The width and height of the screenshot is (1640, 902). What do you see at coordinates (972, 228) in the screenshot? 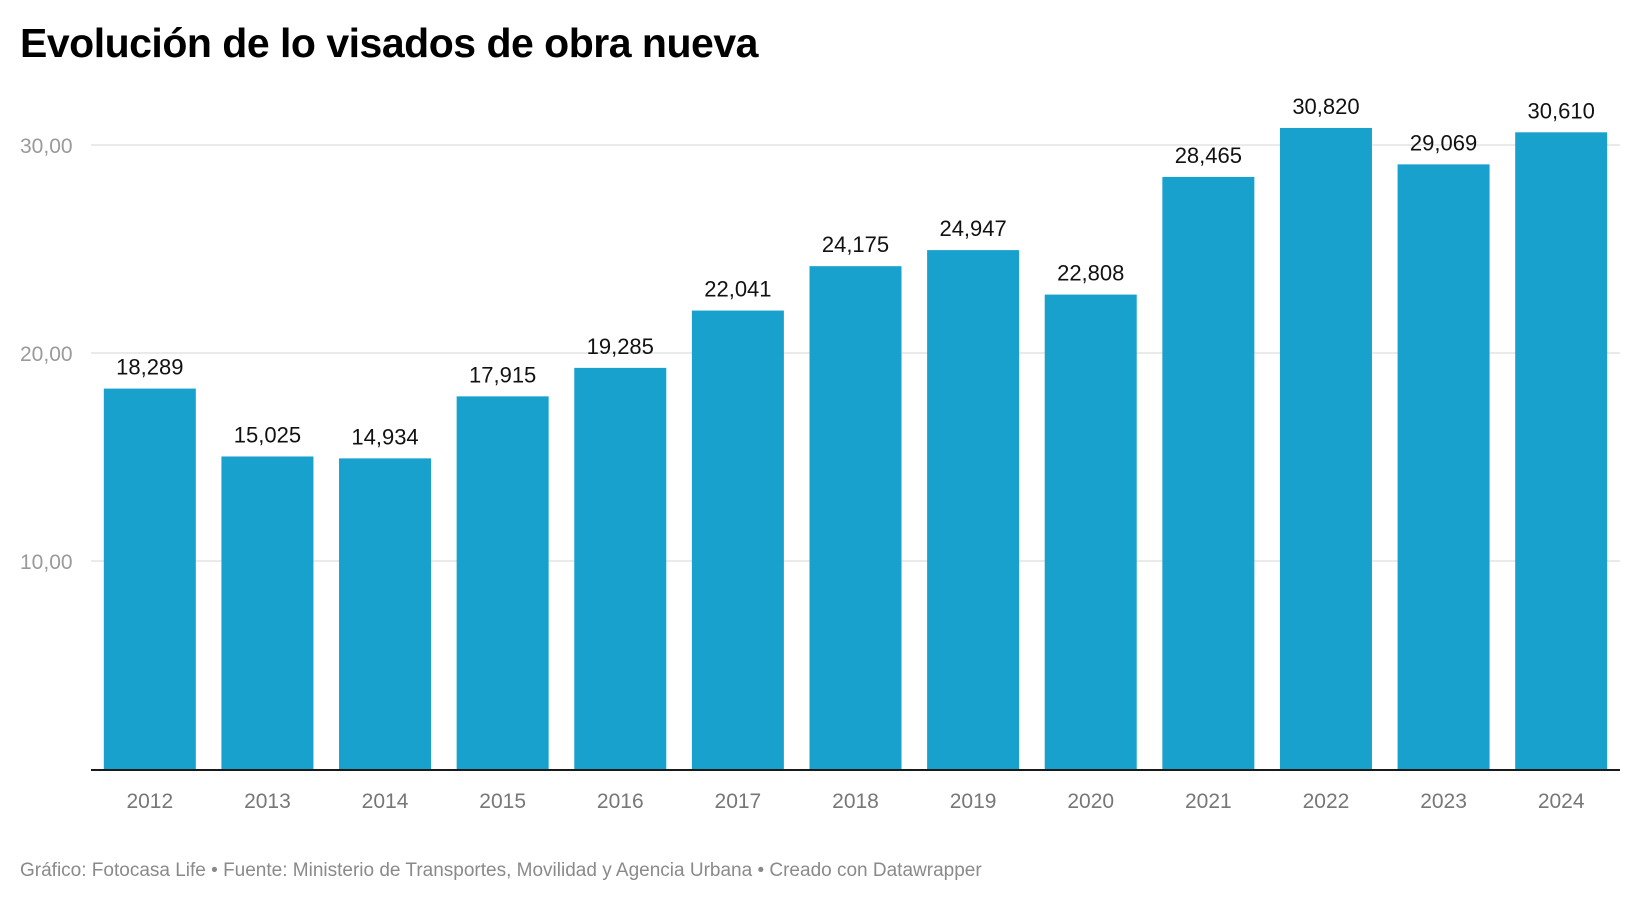
I see `value-label: 24,947` at bounding box center [972, 228].